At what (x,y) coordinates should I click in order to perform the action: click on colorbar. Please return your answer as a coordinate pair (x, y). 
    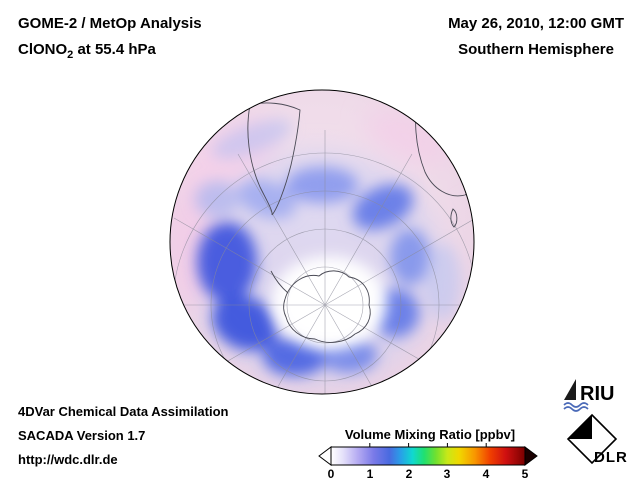
    Looking at the image, I should click on (428, 454).